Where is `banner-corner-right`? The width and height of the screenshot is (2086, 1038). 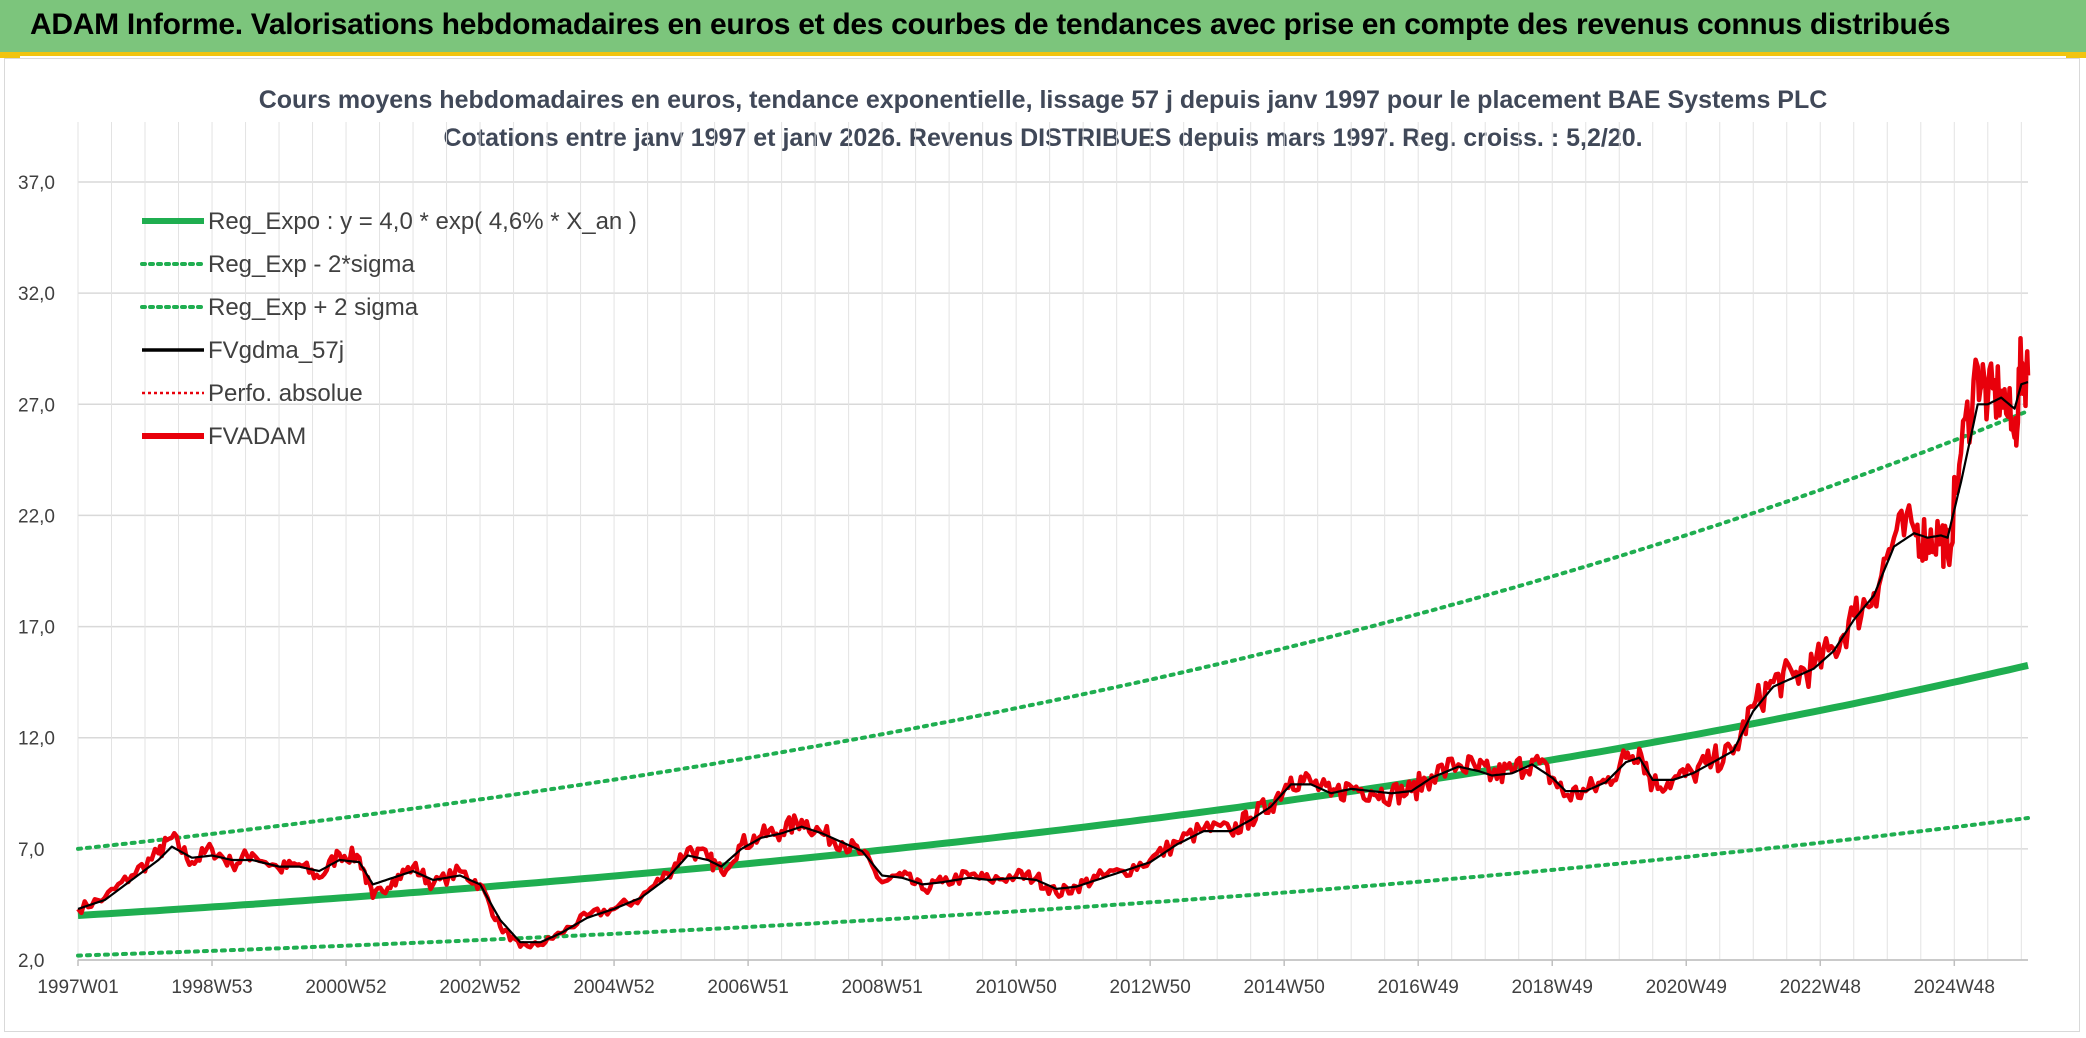 banner-corner-right is located at coordinates (2076, 55).